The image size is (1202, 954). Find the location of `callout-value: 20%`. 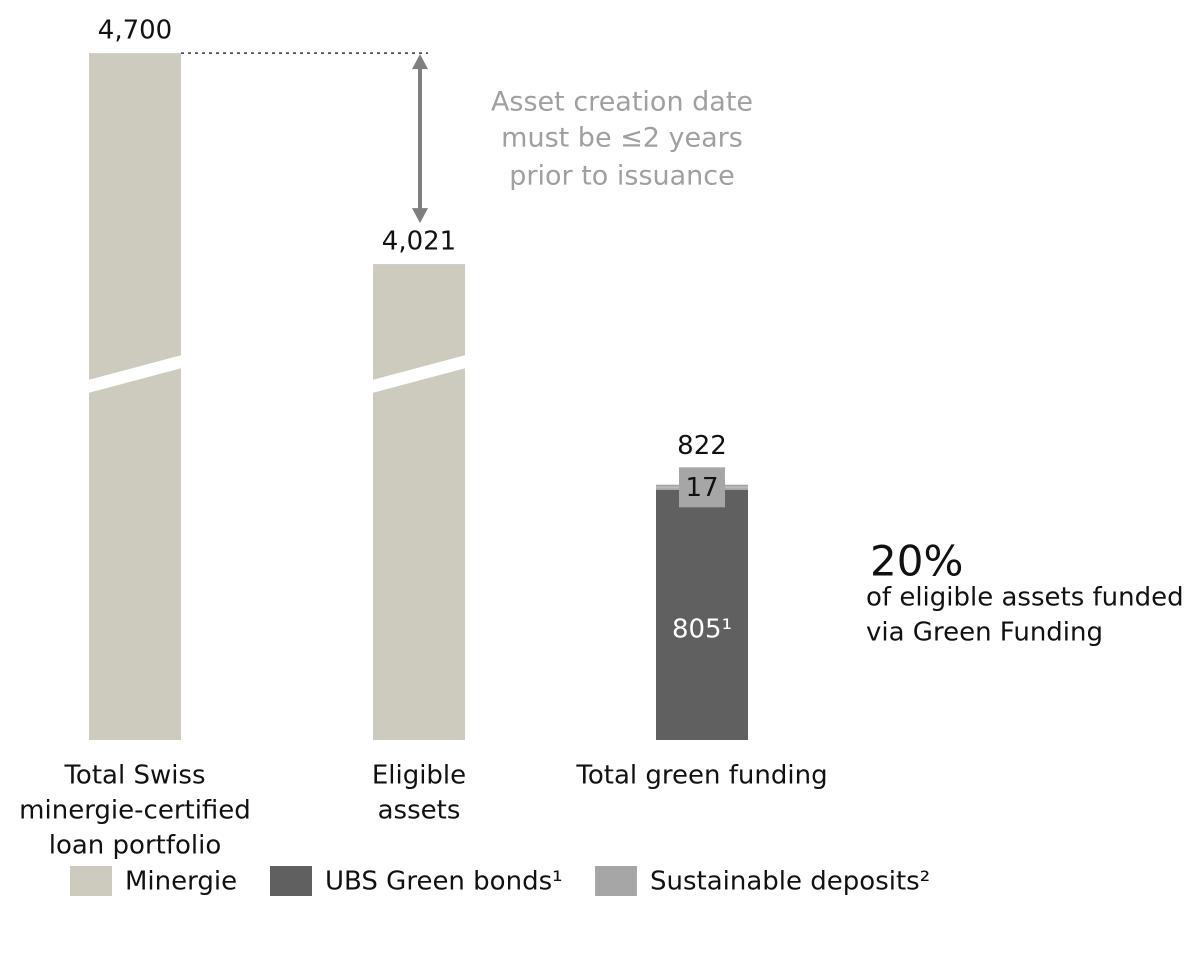

callout-value: 20% is located at coordinates (916, 561).